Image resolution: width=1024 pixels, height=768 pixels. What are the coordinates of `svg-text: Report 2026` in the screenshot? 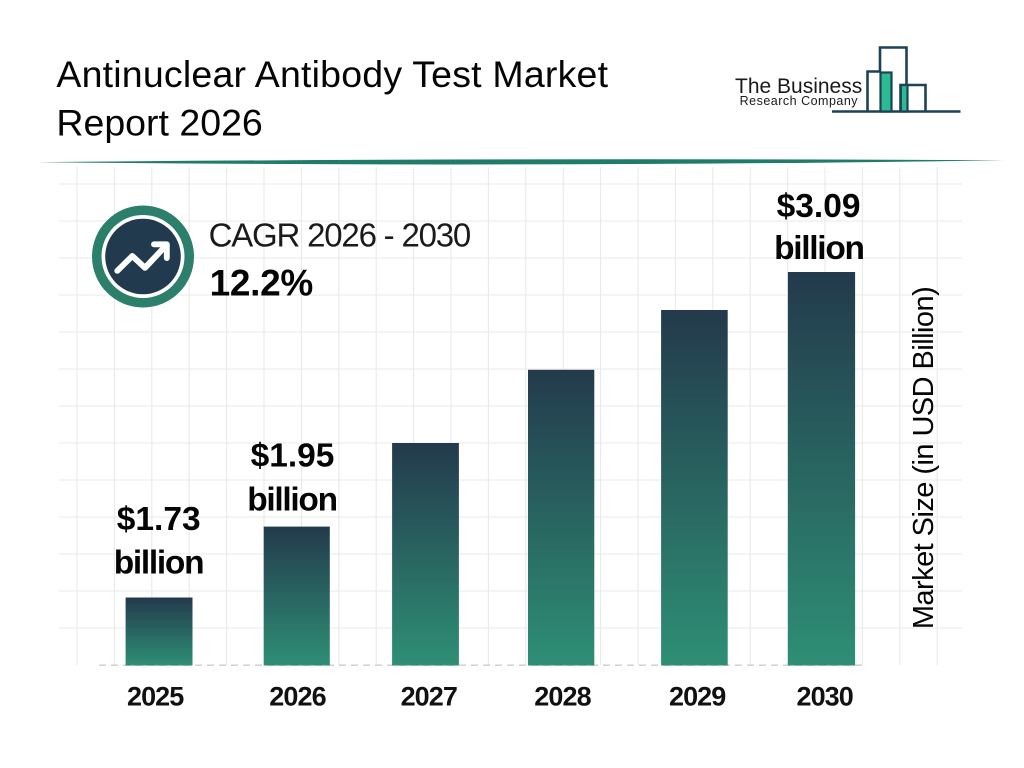 It's located at (159, 123).